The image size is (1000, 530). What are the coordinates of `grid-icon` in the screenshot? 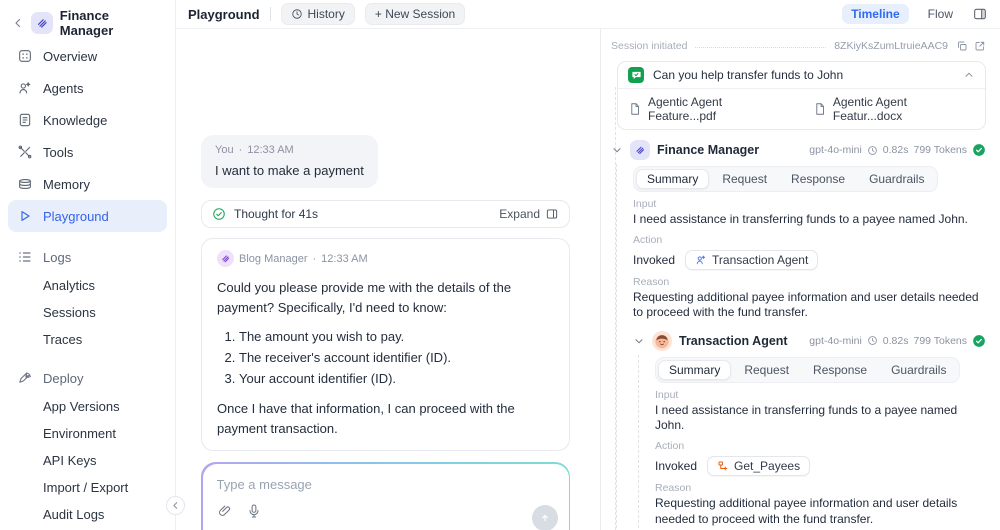 It's located at (25, 56).